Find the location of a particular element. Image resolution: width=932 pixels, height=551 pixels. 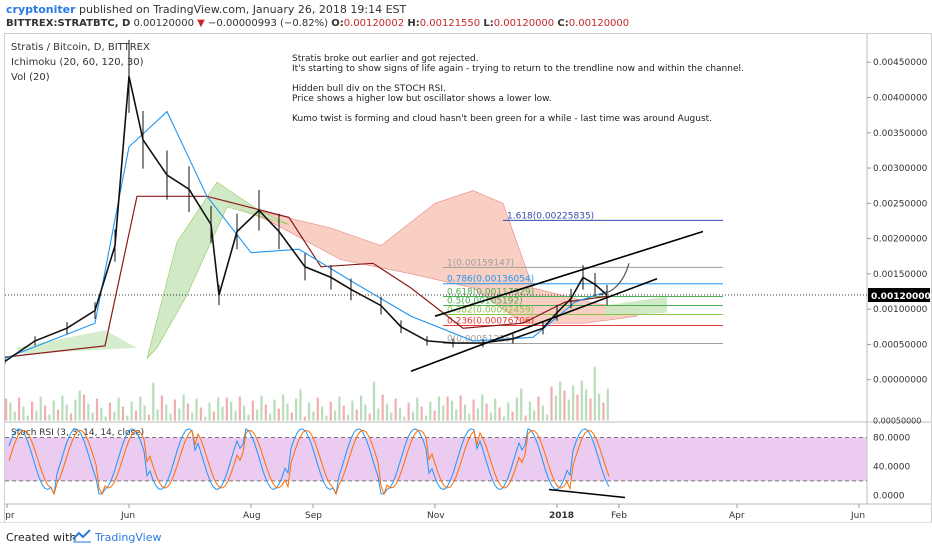

time-tick-label: Apr is located at coordinates (10, 516).